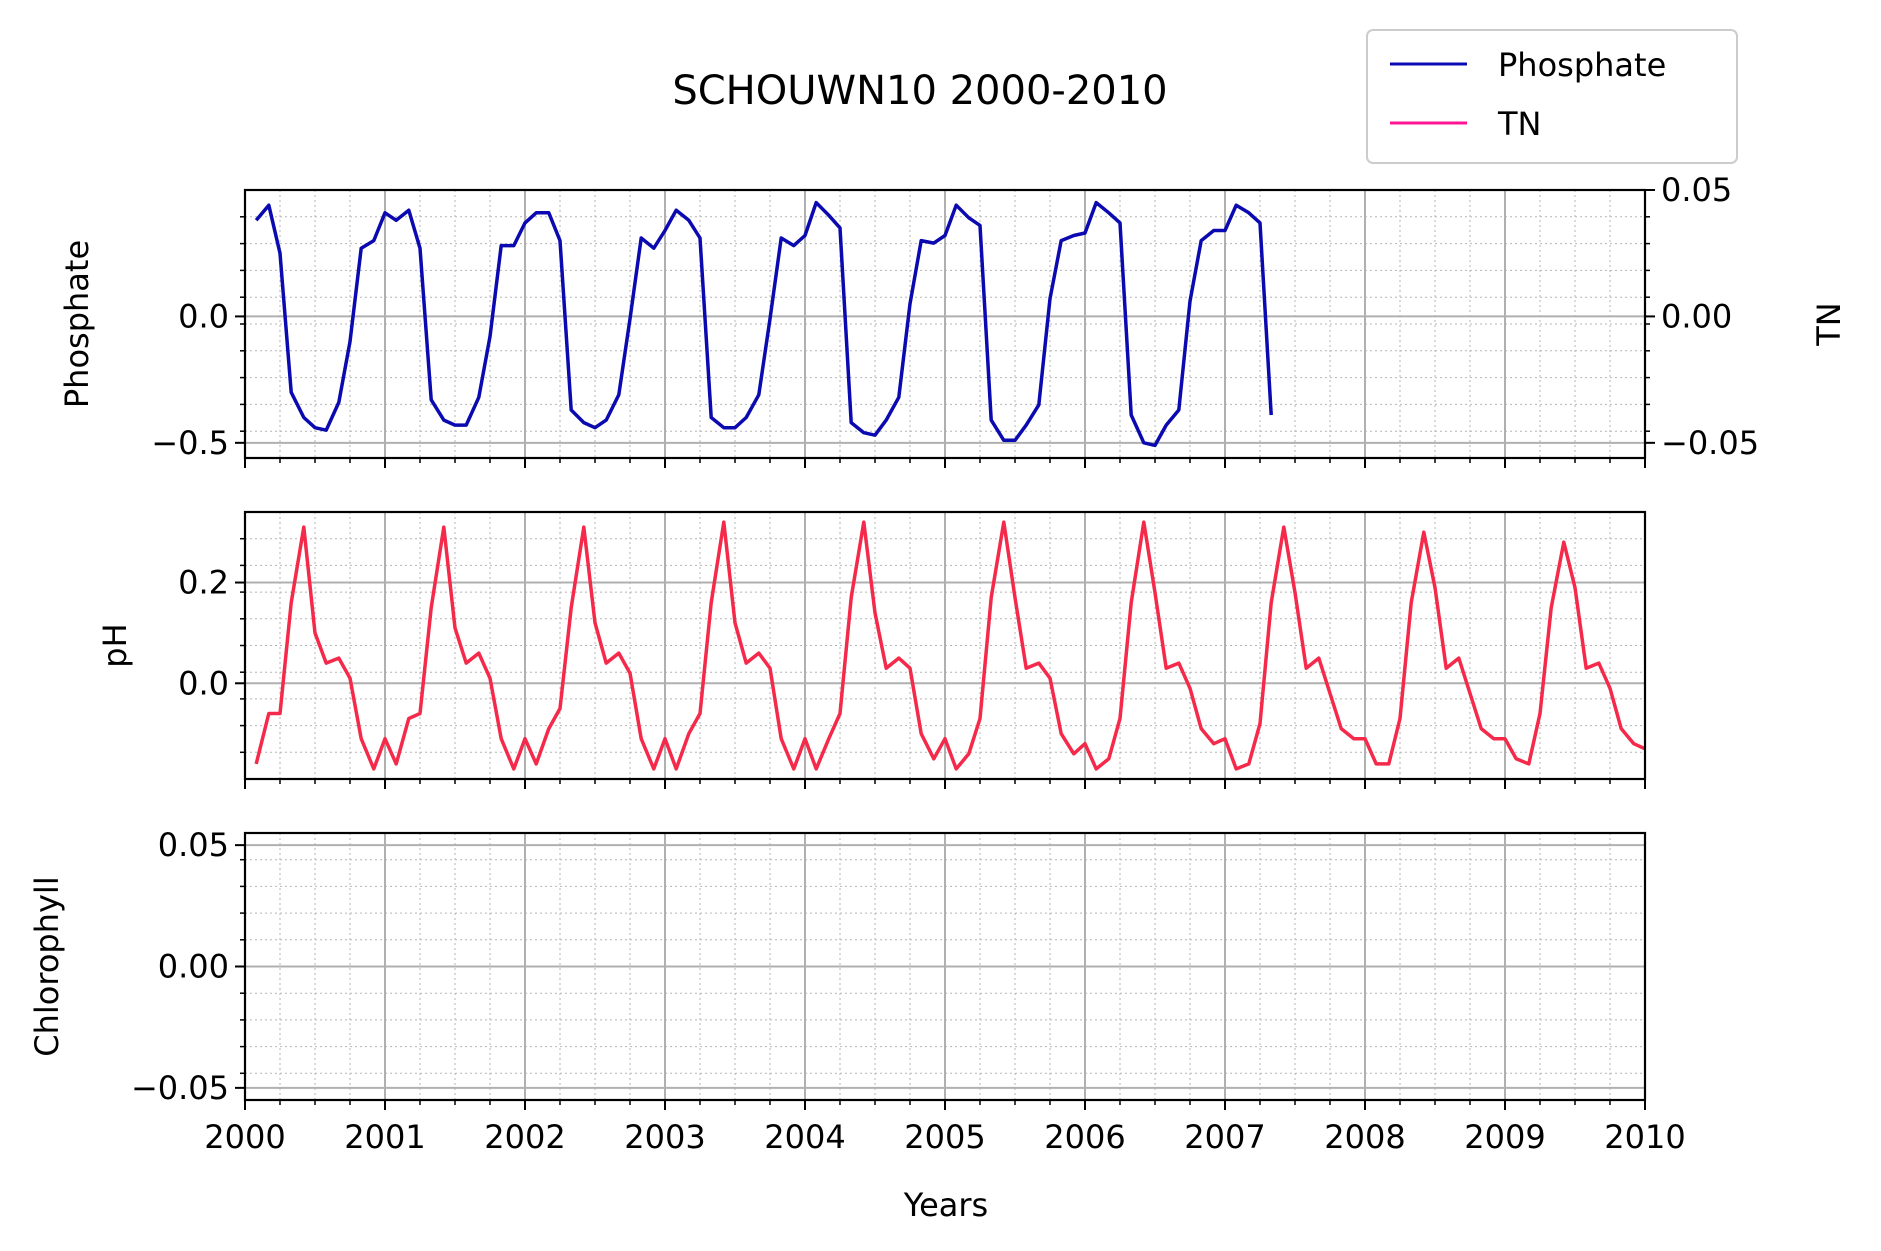 The height and width of the screenshot is (1251, 1881). I want to click on x-tick-label: 2001, so click(384, 1137).